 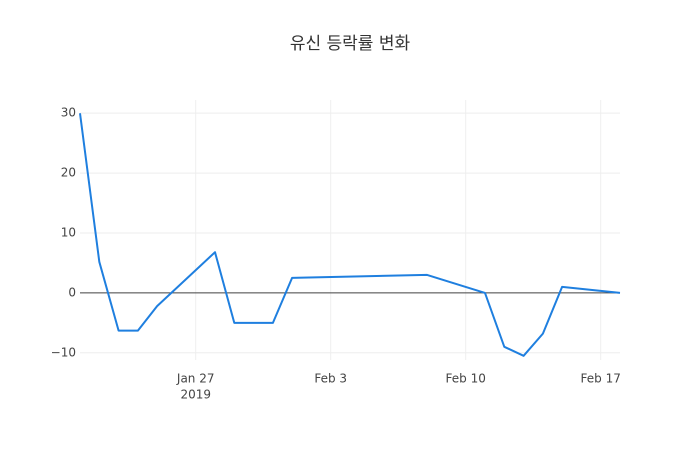 I want to click on y-tick-label: 30, so click(x=68, y=113).